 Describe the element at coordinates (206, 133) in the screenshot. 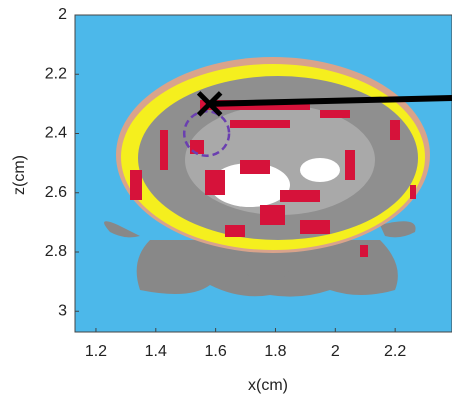

I see `roi-circle` at that location.